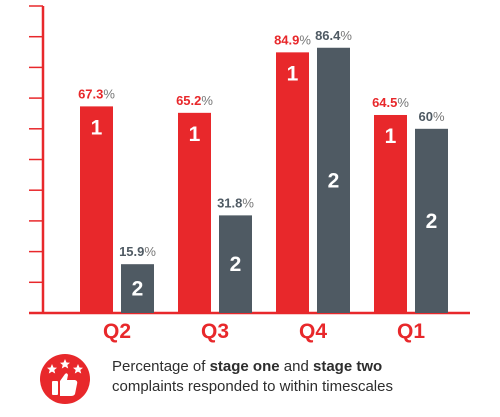 The image size is (500, 417). Describe the element at coordinates (137, 251) in the screenshot. I see `bar-value-label: 15.9%` at that location.